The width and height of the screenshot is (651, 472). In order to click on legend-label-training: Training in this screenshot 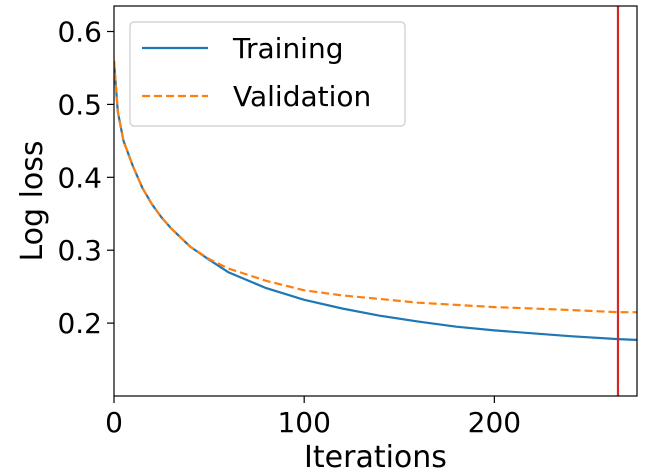, I will do `click(287, 48)`.